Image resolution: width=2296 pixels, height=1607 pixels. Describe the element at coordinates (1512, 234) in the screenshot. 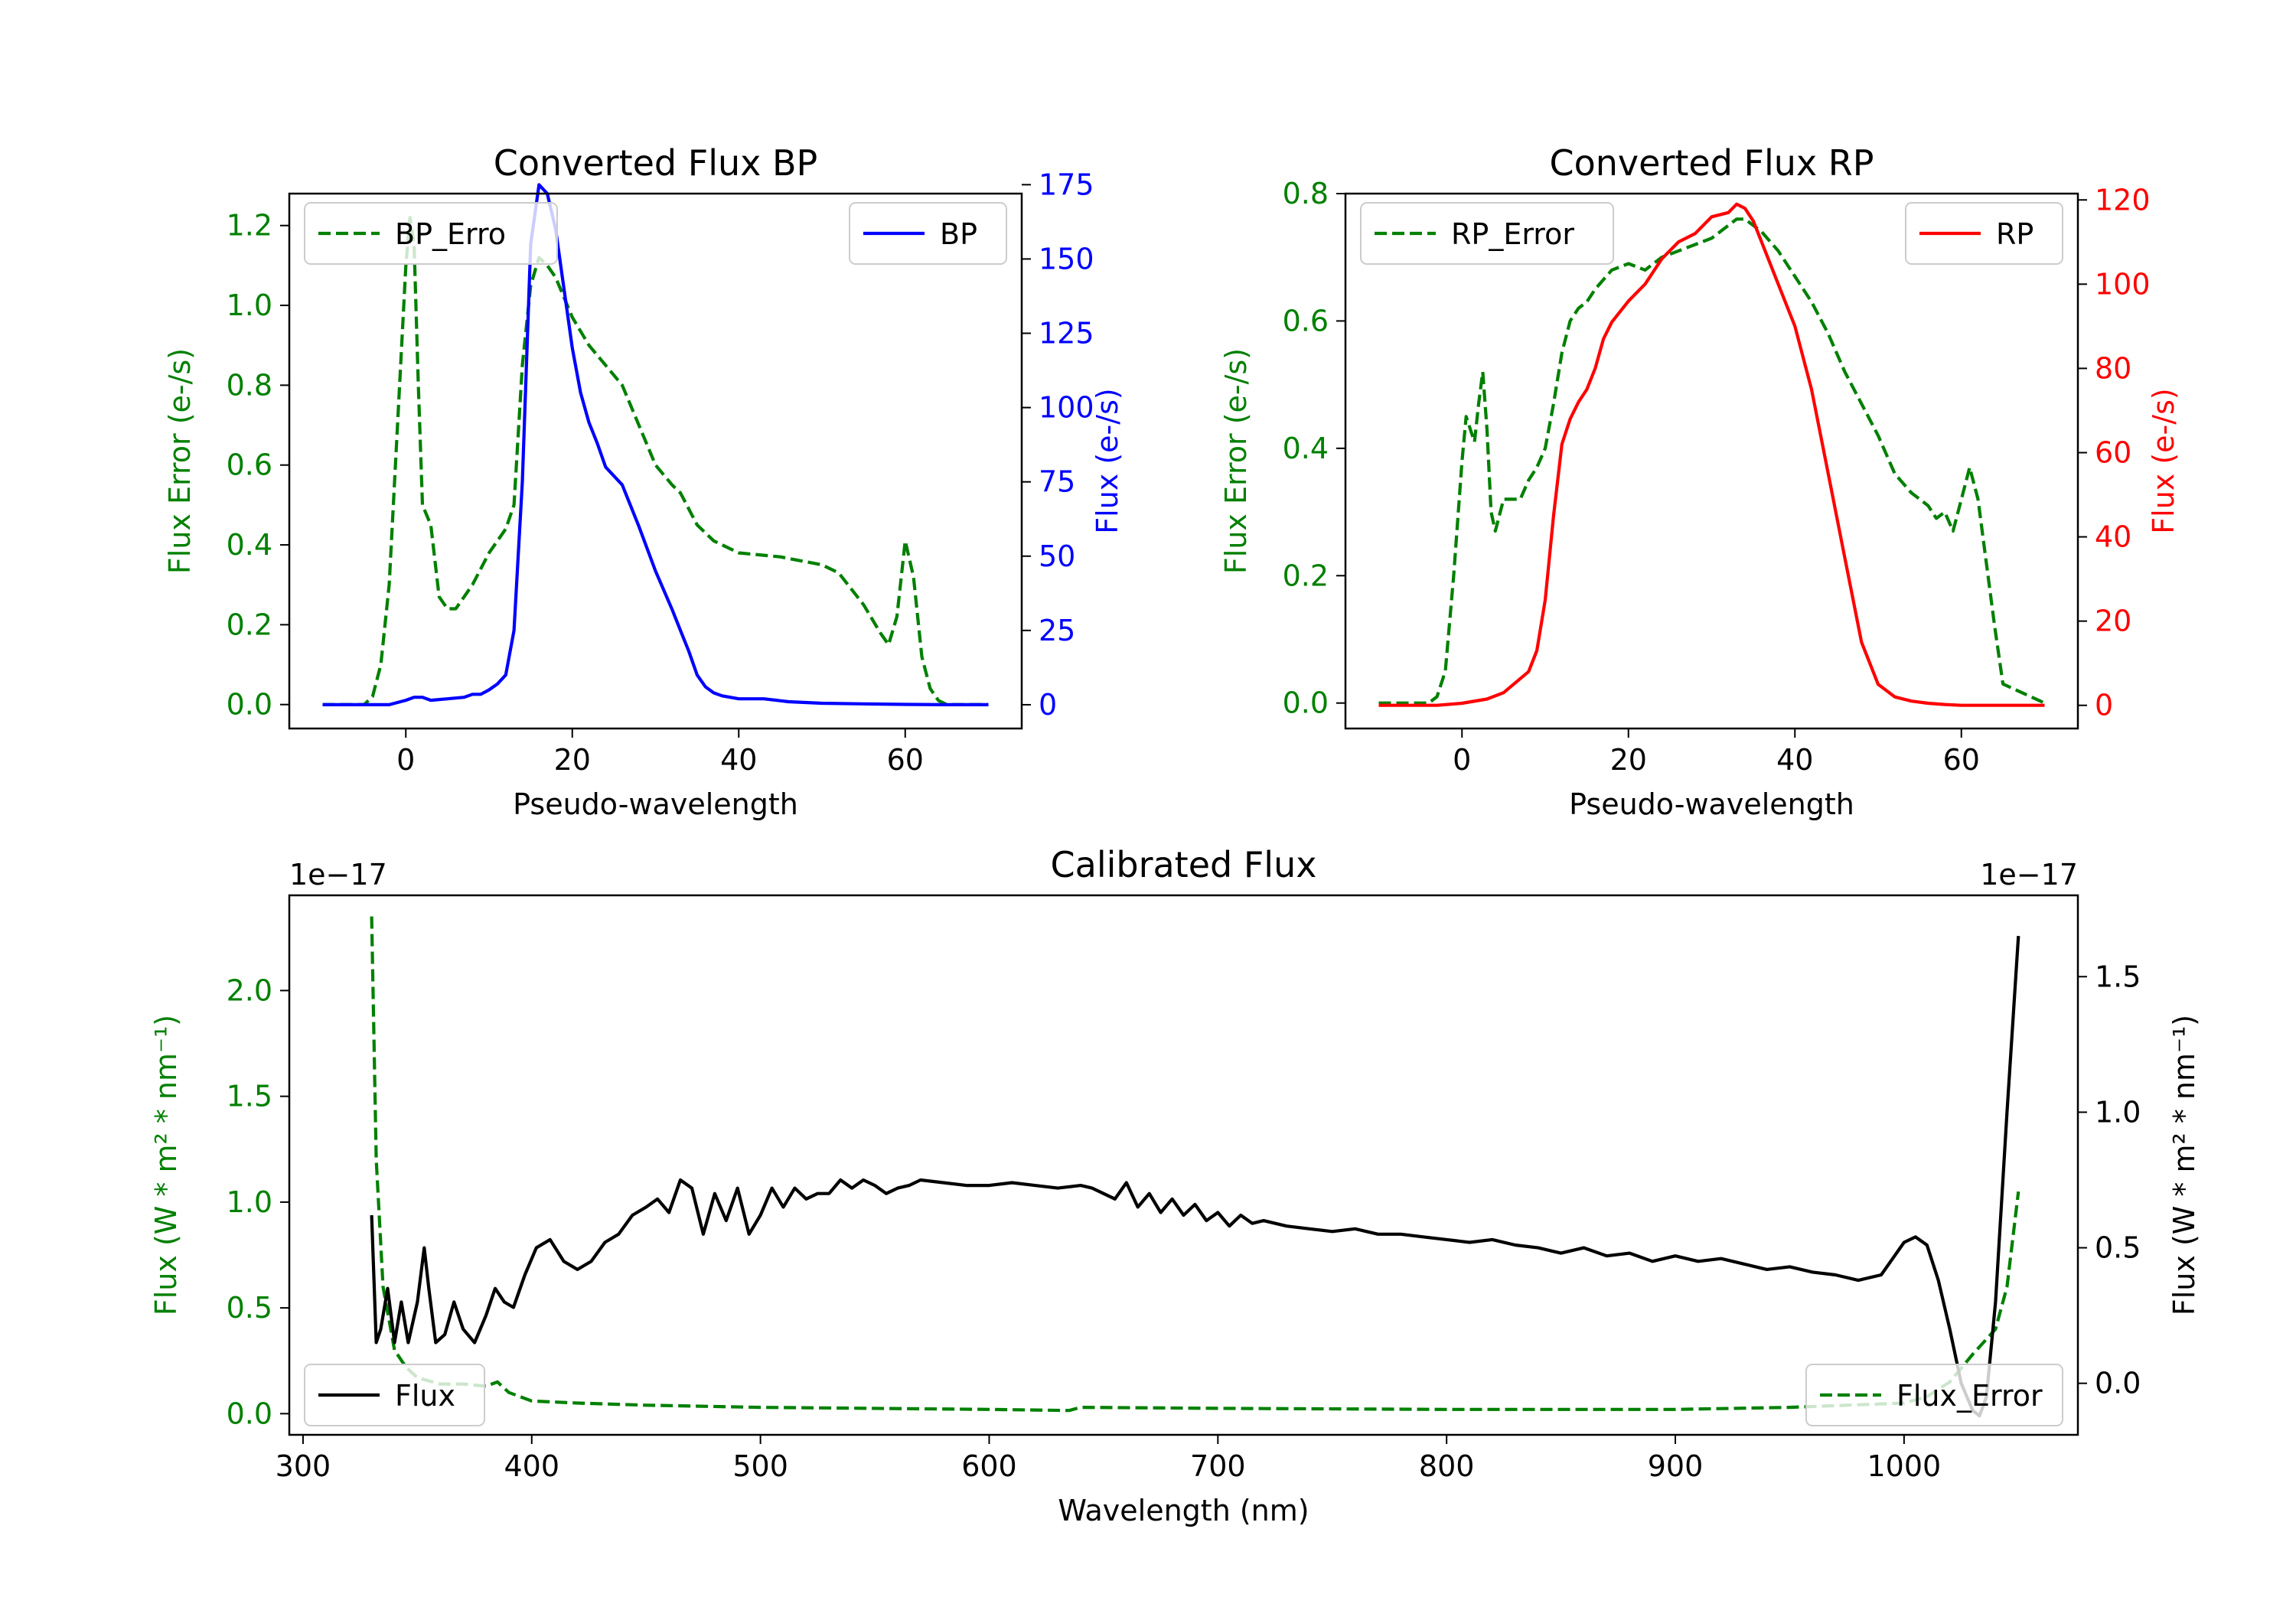

I see `legend-label: RP_Error` at that location.